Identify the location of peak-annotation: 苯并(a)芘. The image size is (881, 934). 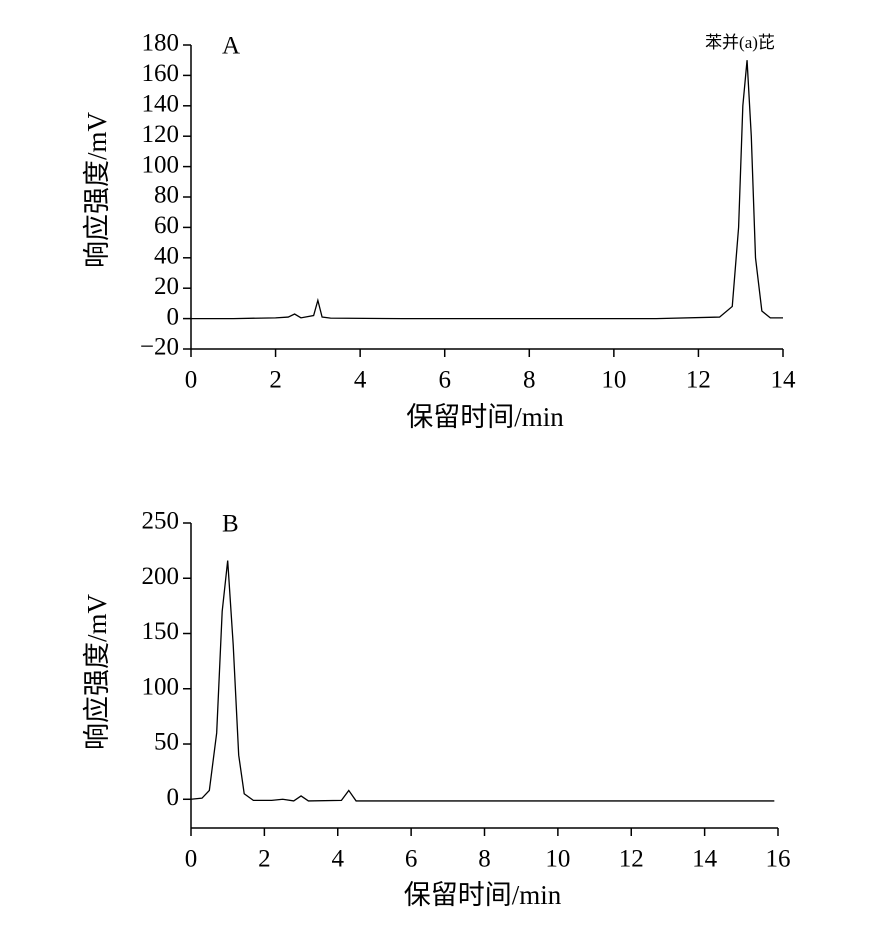
(740, 42).